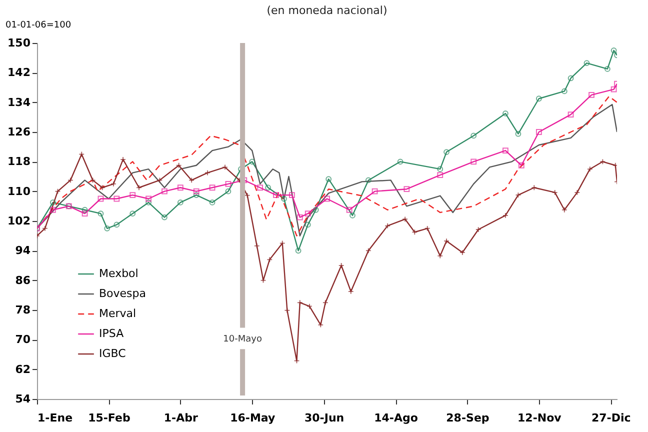 This screenshot has height=432, width=648. Describe the element at coordinates (55, 418) in the screenshot. I see `x-tick-label: 1-Ene` at that location.